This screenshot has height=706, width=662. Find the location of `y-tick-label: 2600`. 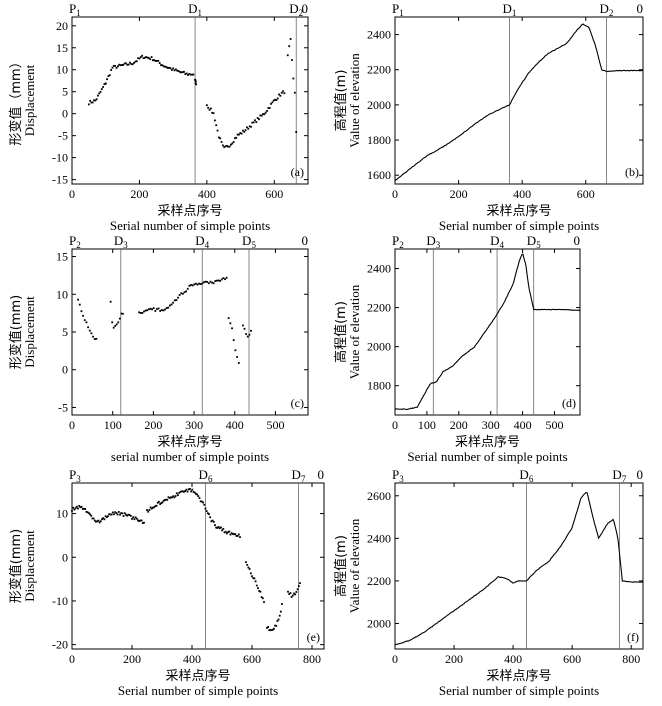

y-tick-label: 2600 is located at coordinates (379, 496).